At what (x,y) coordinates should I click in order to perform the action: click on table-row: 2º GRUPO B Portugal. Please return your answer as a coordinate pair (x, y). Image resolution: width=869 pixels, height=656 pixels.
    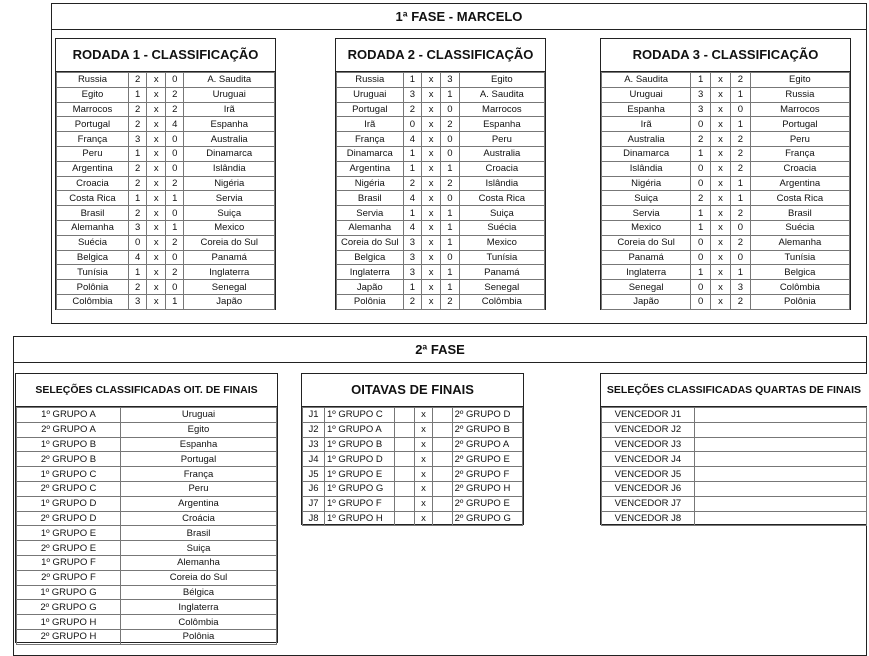
    Looking at the image, I should click on (146, 459).